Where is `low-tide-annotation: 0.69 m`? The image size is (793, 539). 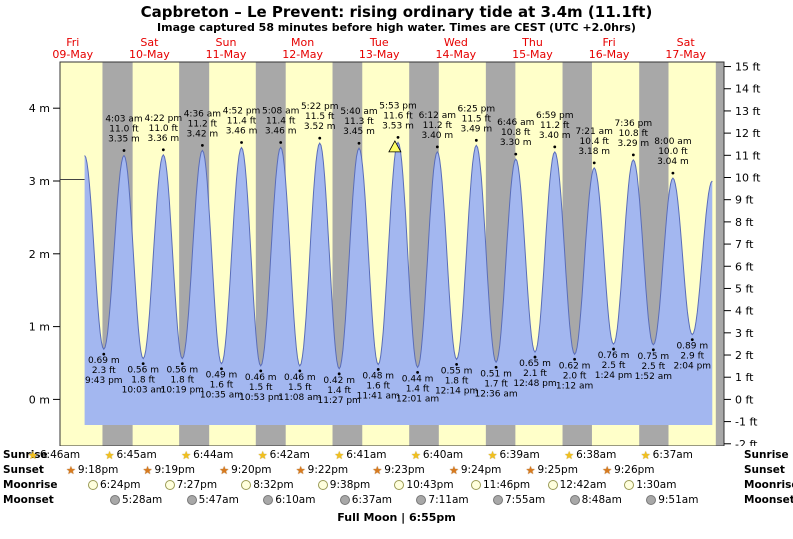
low-tide-annotation: 0.69 m is located at coordinates (104, 361).